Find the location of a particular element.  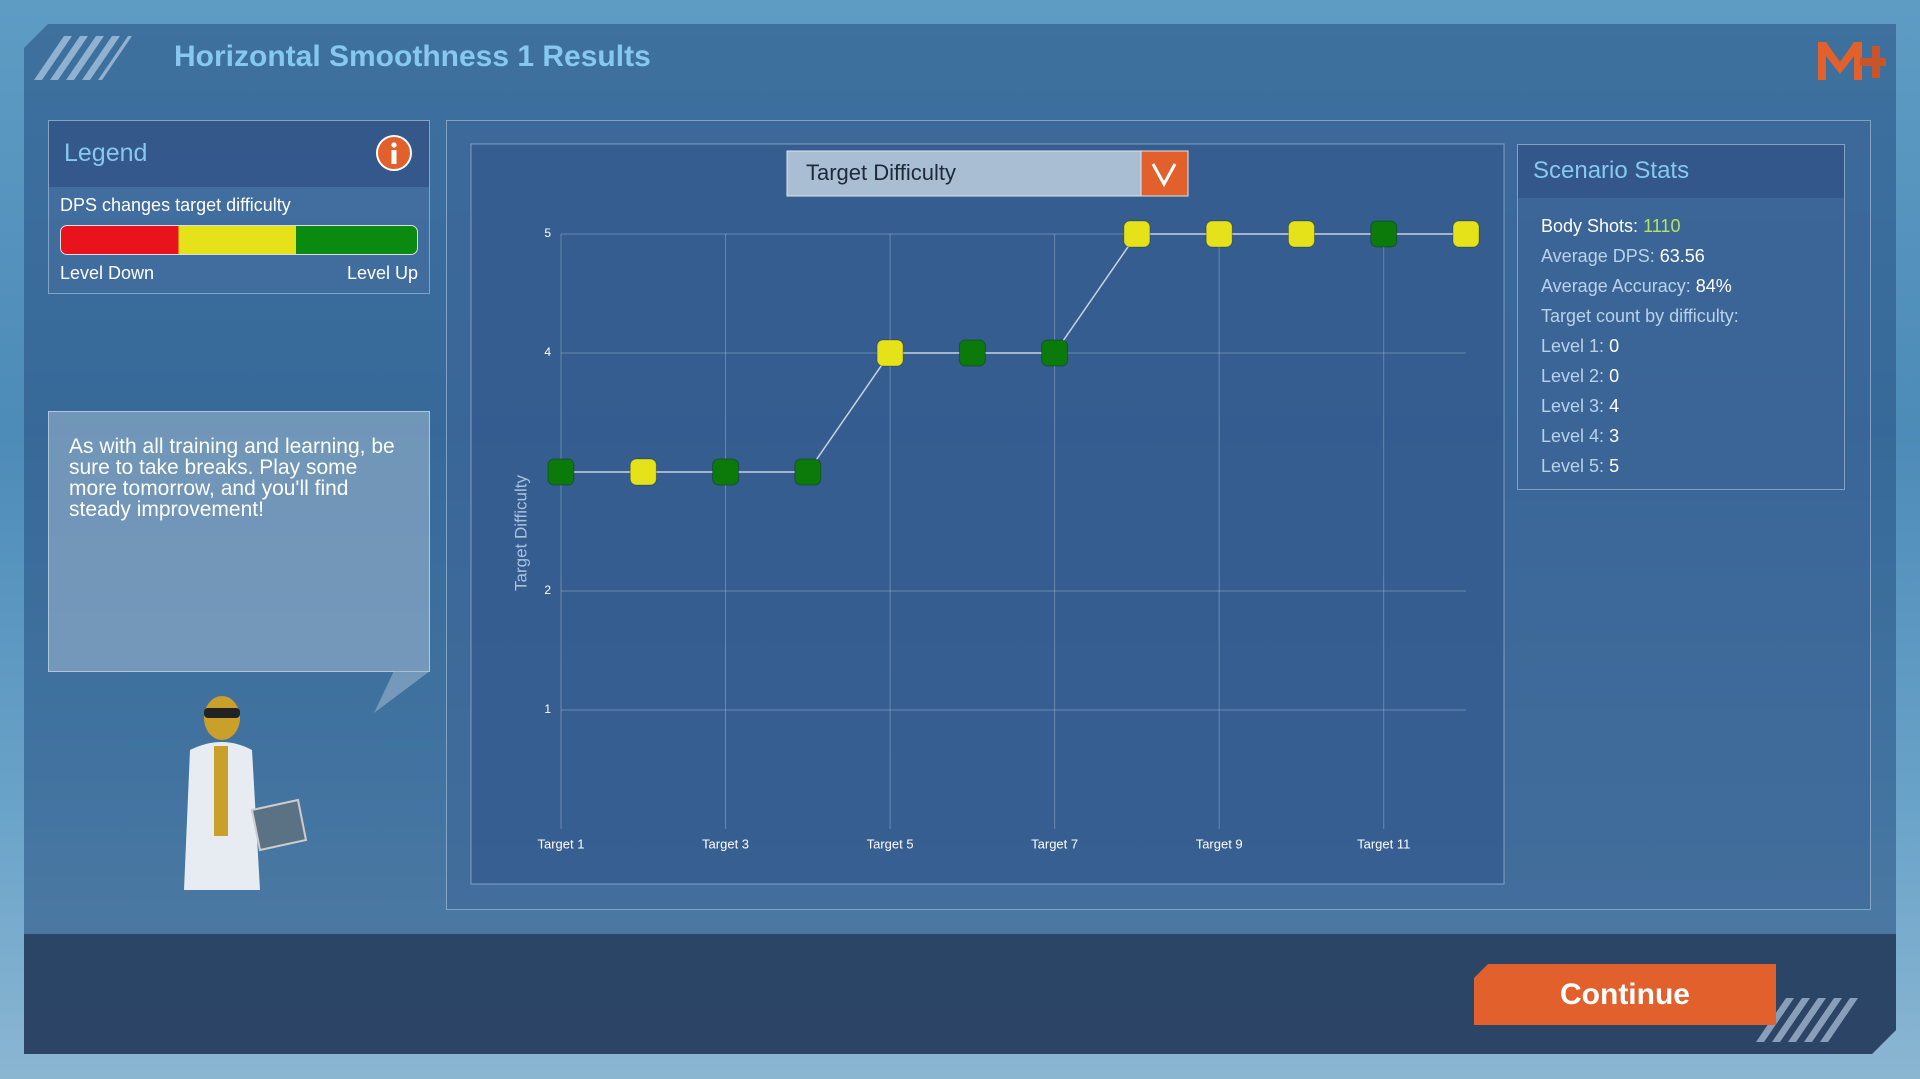

stats-title: Scenario Stats is located at coordinates (1611, 170).